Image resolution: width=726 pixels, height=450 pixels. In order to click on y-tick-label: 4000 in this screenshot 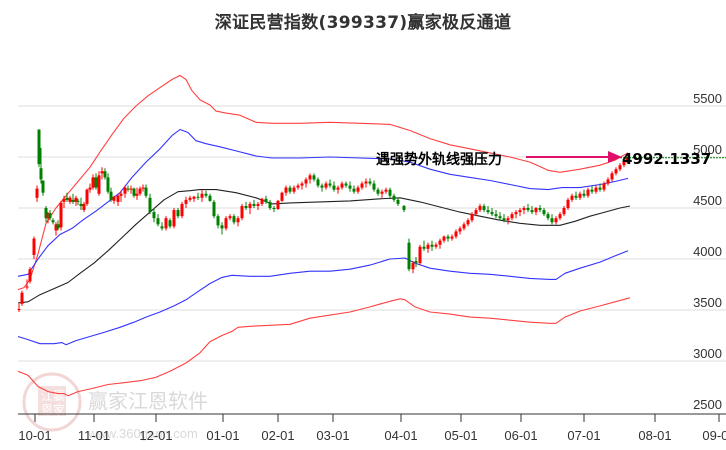, I will do `click(707, 251)`.